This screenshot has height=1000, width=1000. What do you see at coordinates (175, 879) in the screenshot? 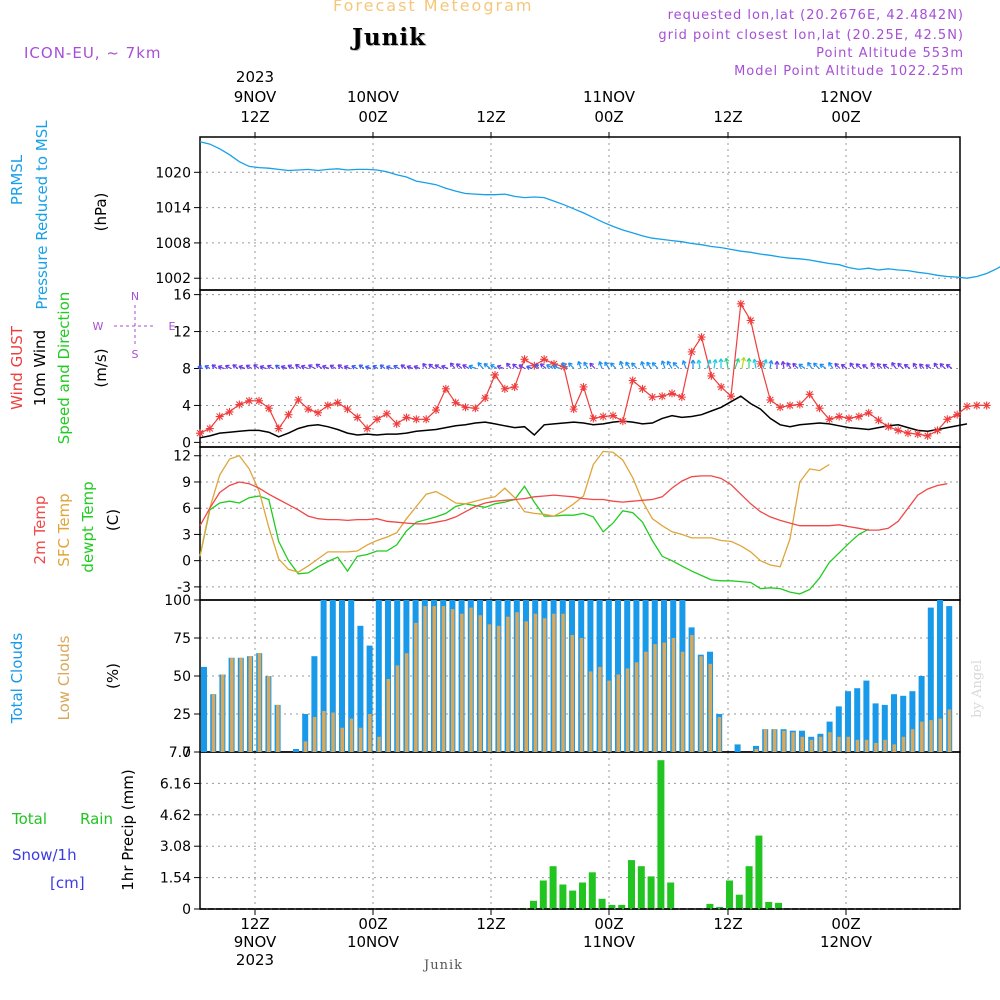
I see `y-tick-label: 1.54` at bounding box center [175, 879].